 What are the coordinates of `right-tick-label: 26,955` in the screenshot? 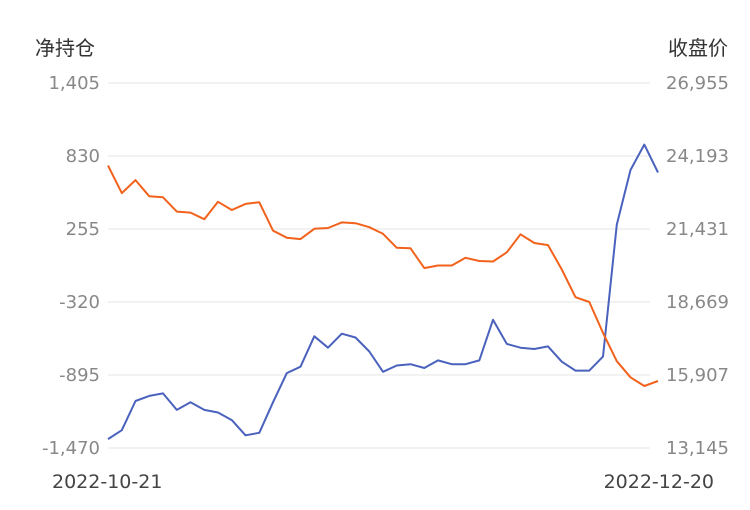 It's located at (697, 83).